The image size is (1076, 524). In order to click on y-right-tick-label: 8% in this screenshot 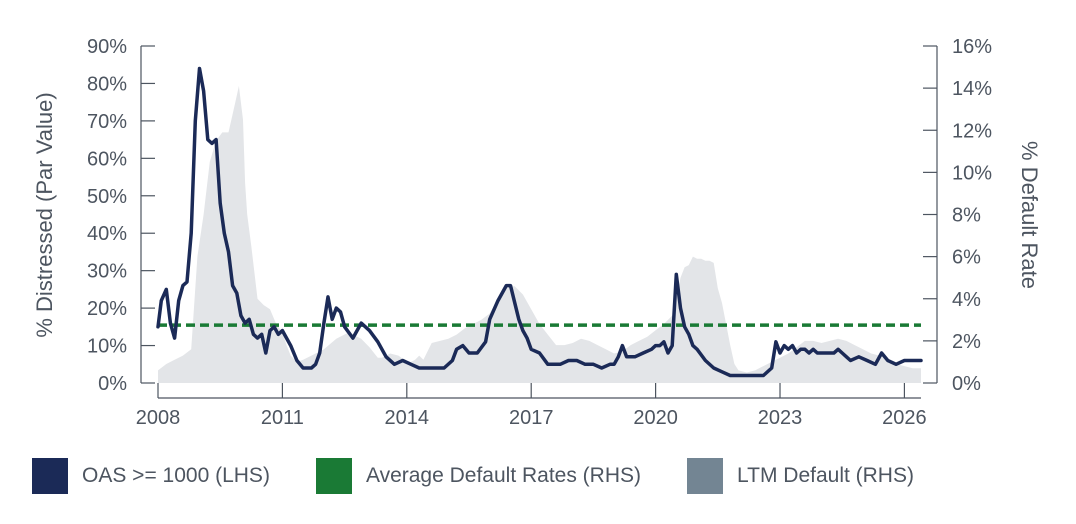, I will do `click(966, 216)`.